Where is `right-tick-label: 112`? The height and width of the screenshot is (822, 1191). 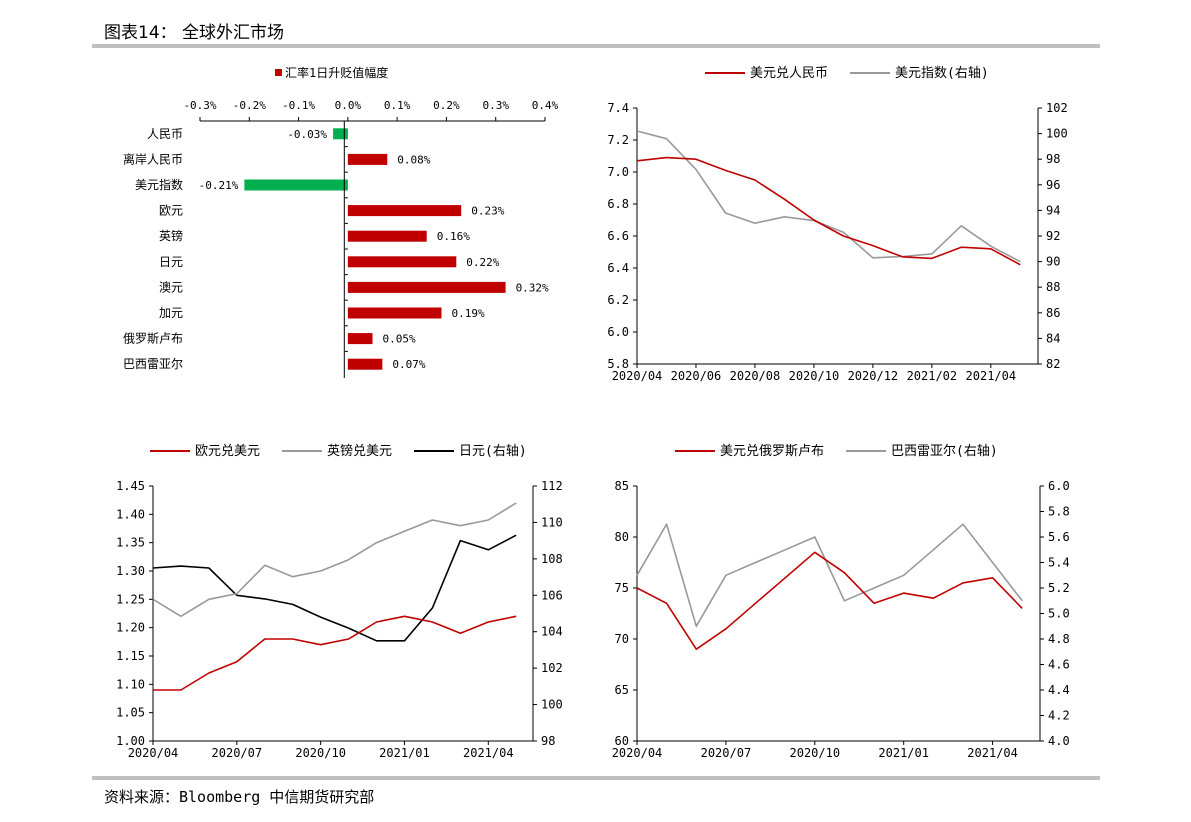 right-tick-label: 112 is located at coordinates (552, 486).